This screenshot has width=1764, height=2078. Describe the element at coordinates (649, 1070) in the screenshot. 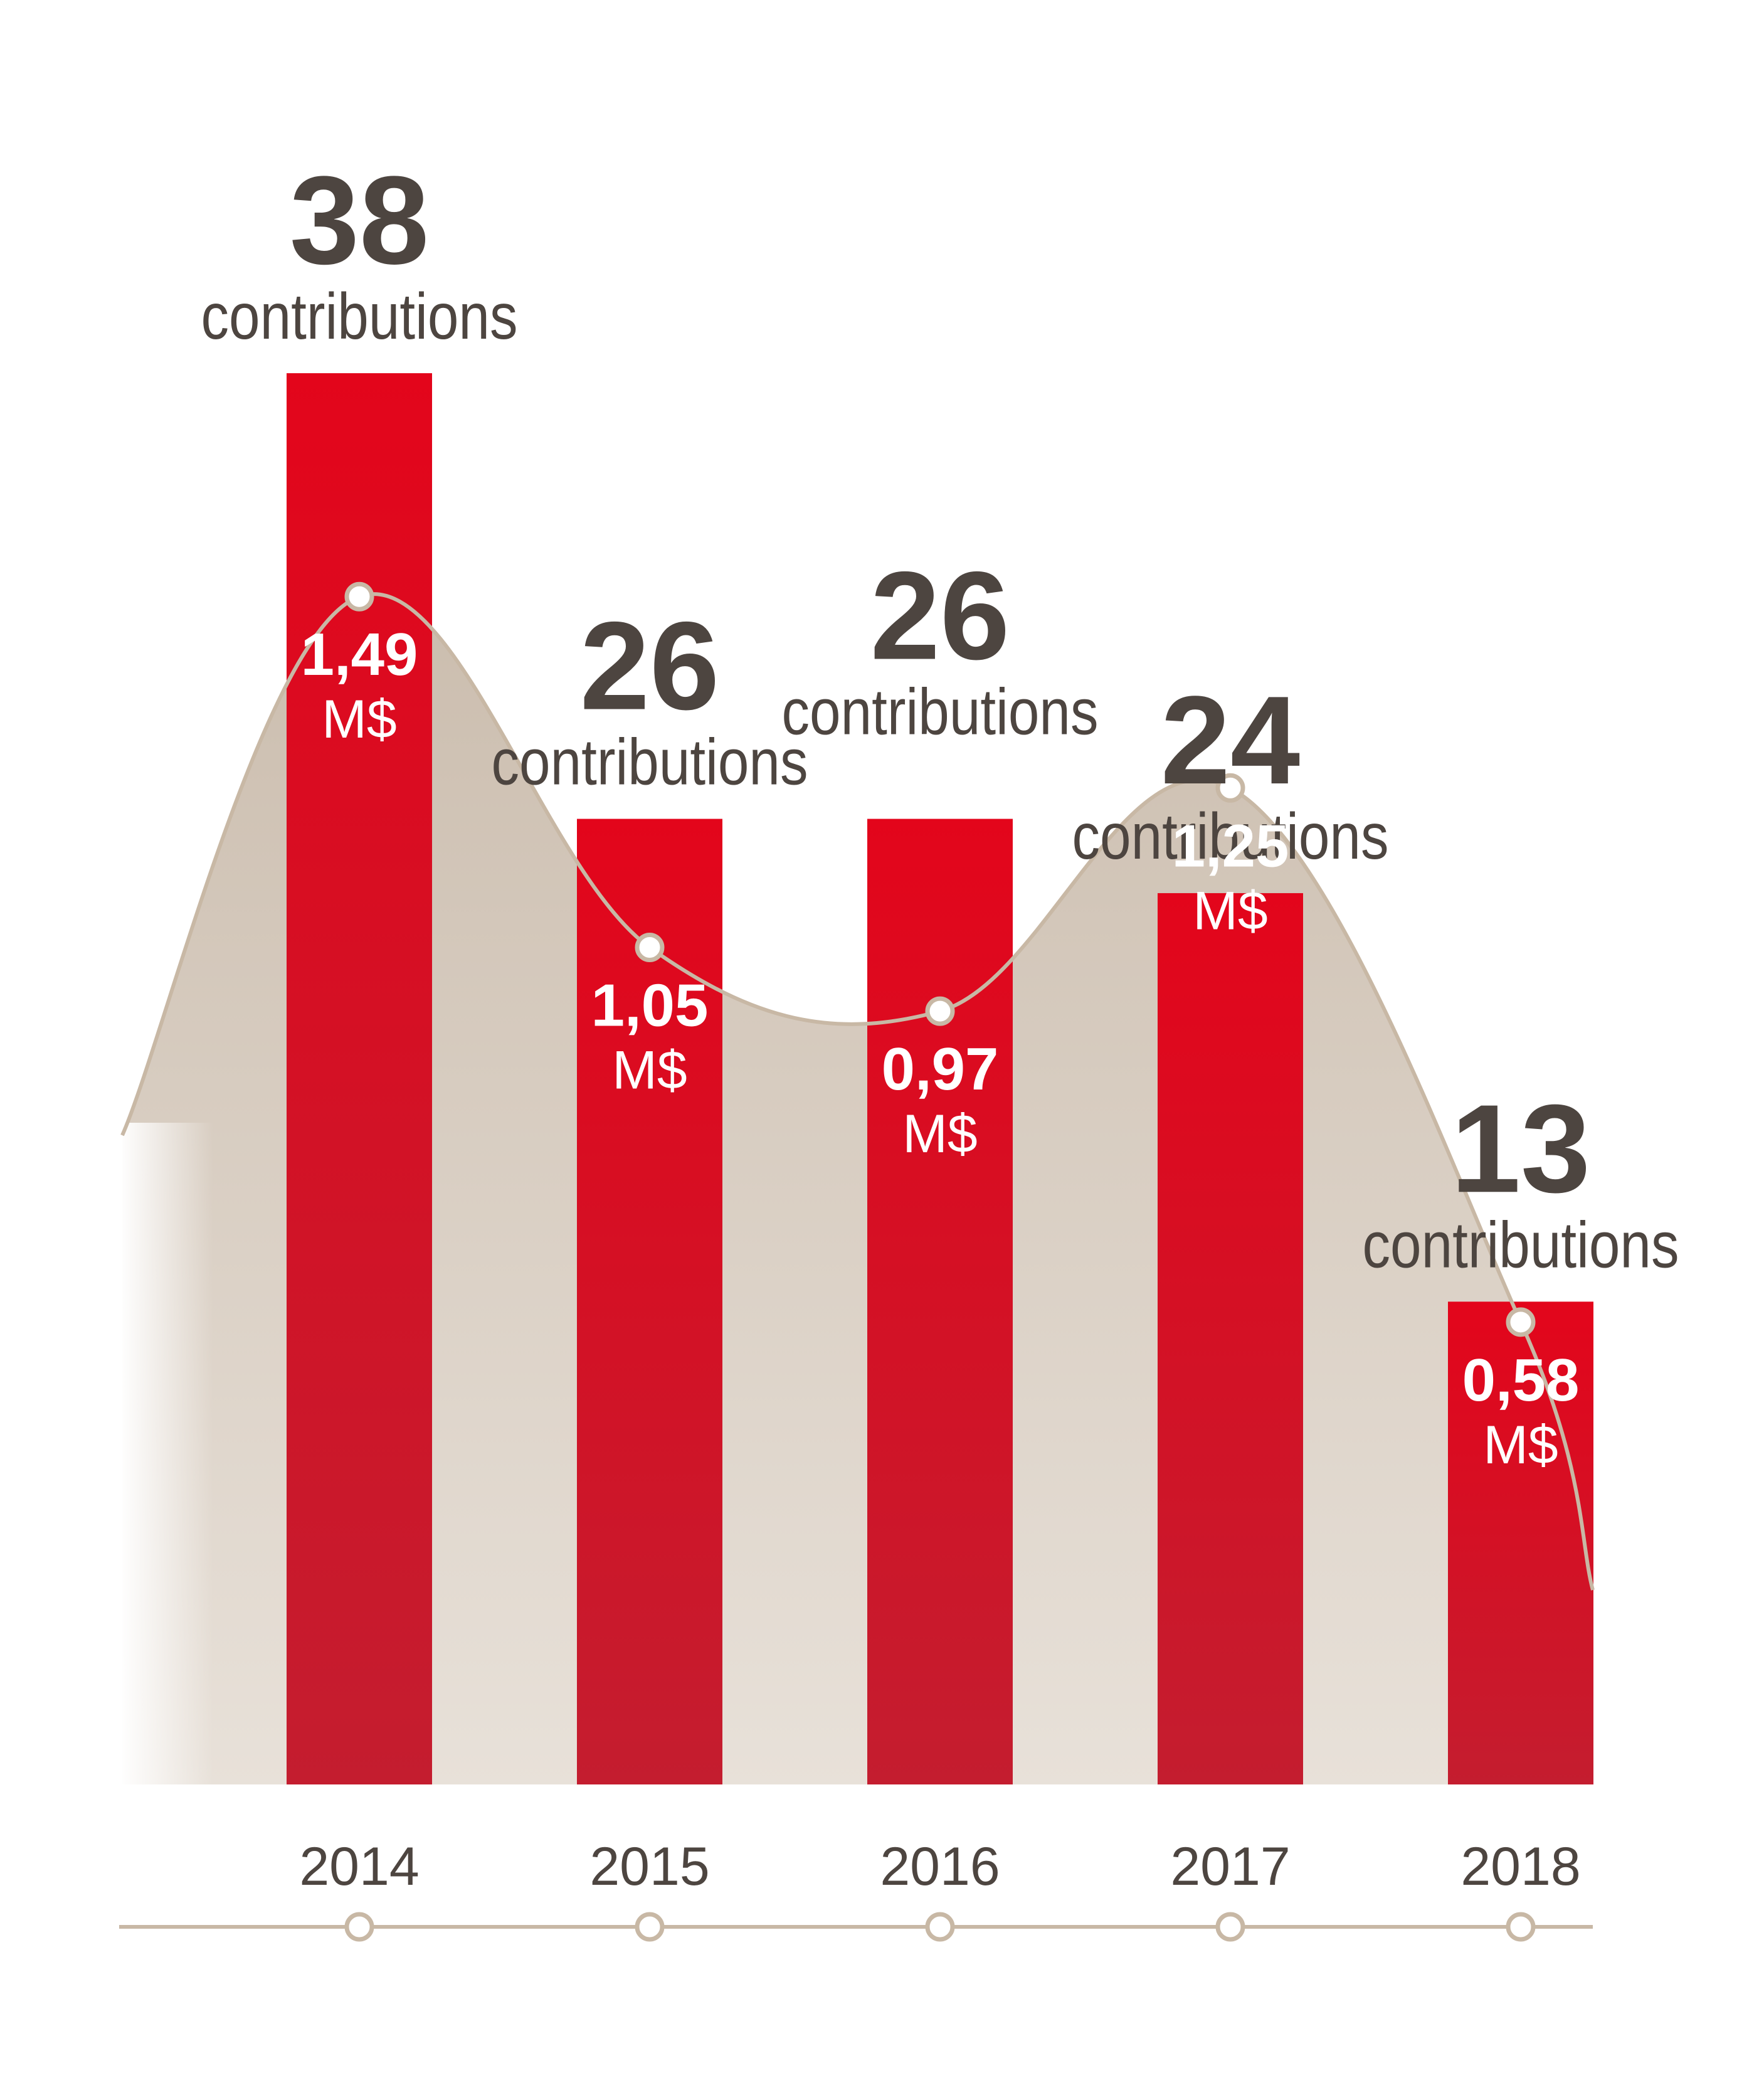

I see `amount-unit-2015: M$` at that location.